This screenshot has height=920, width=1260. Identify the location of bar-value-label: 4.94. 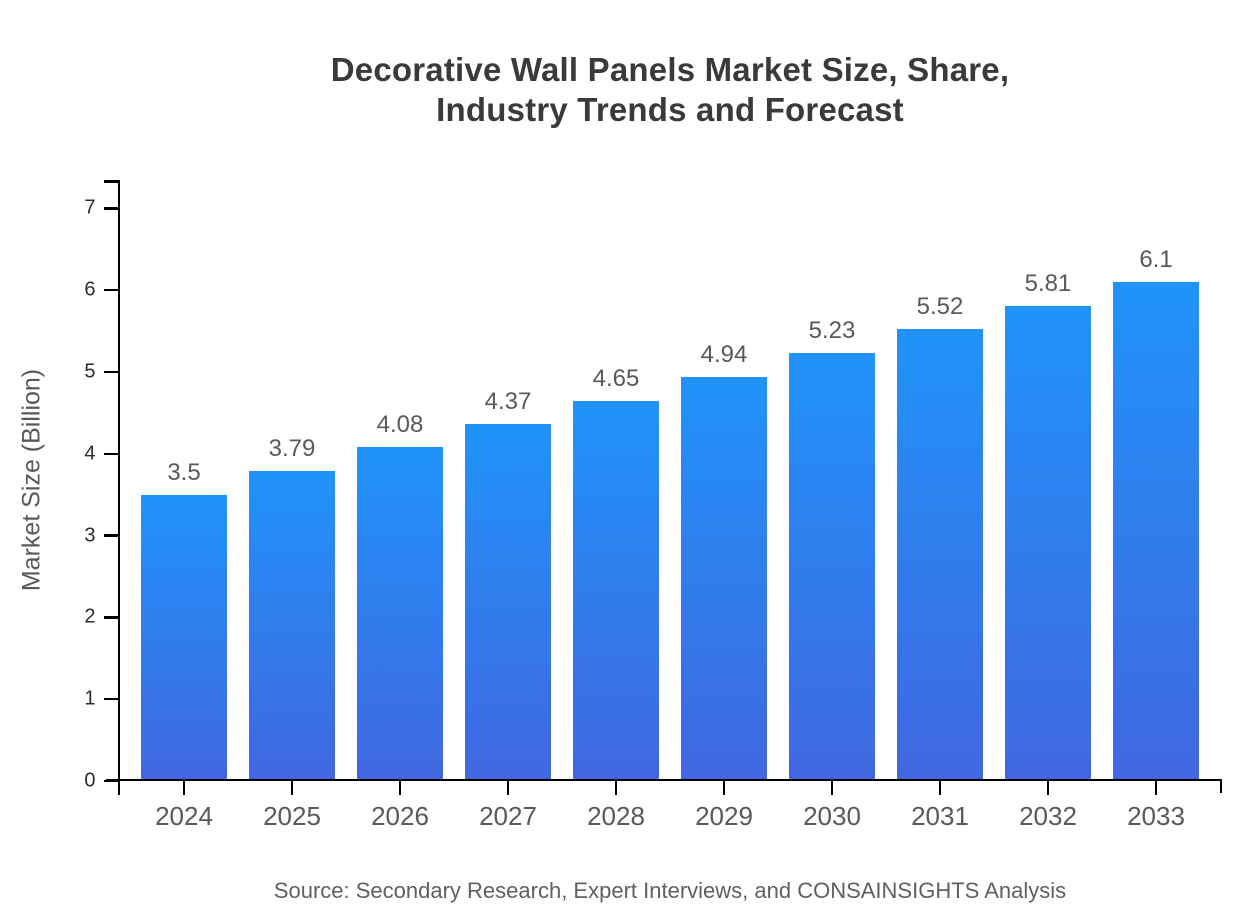
(724, 354).